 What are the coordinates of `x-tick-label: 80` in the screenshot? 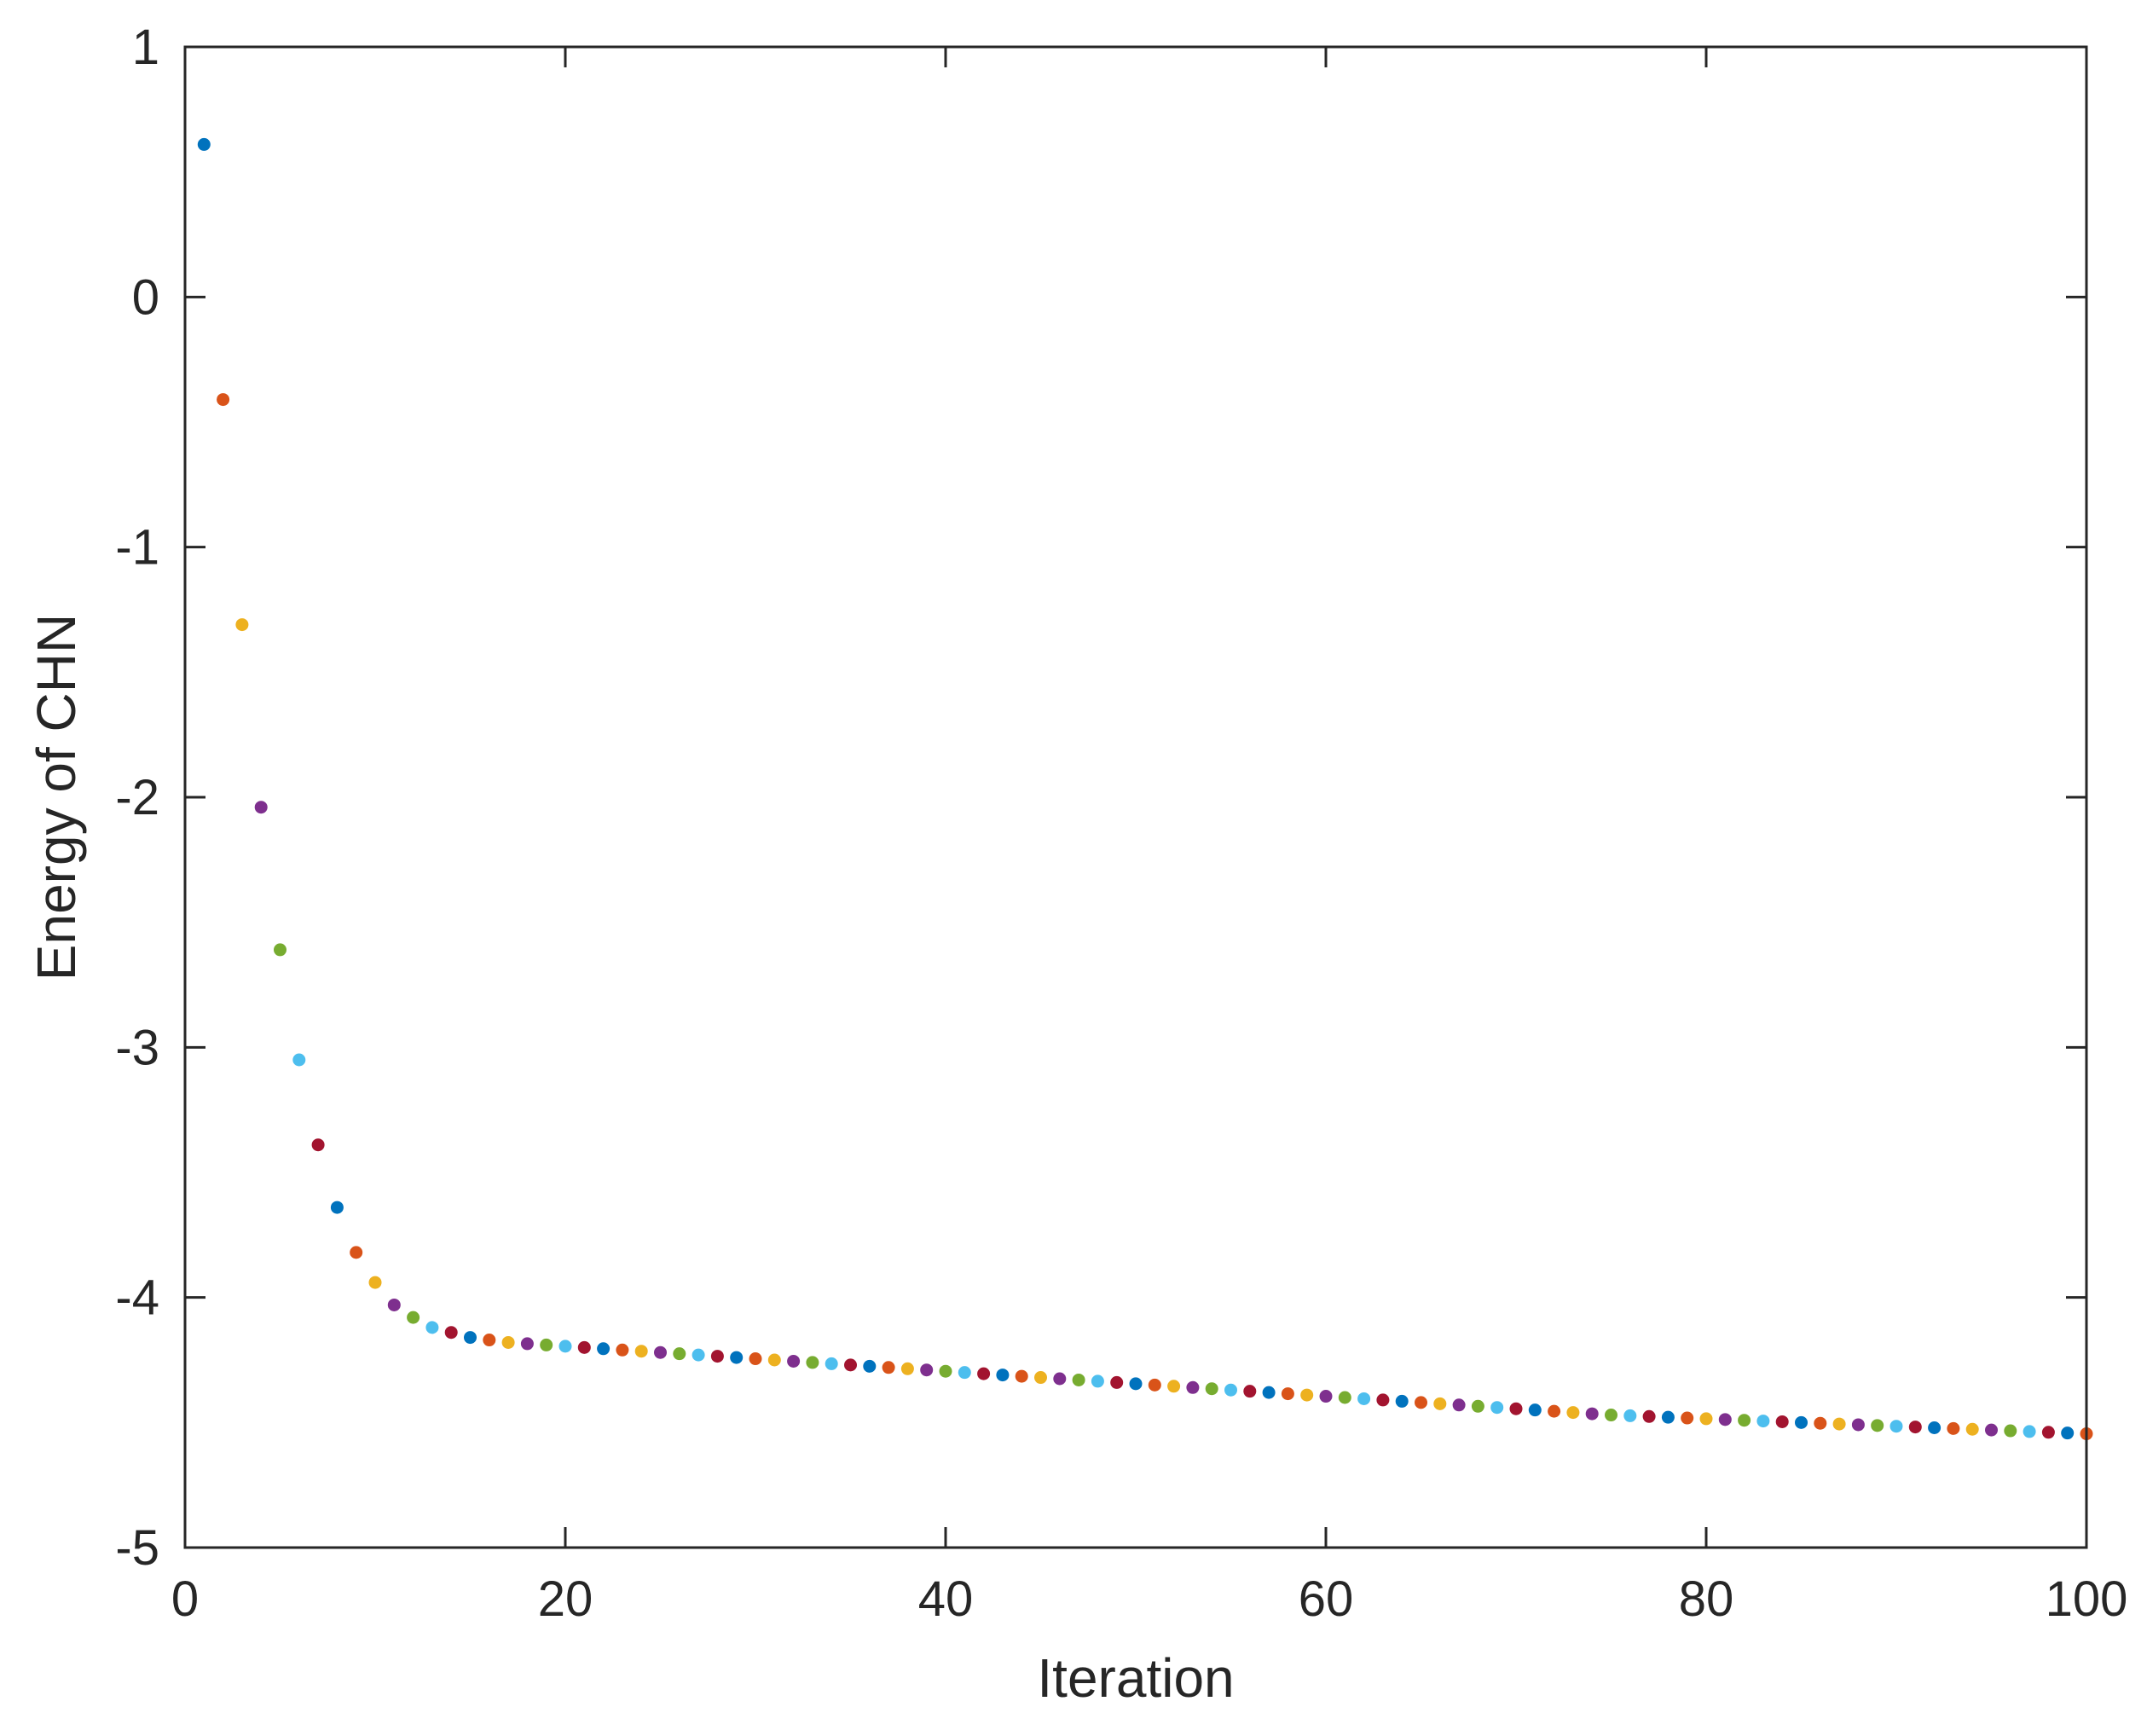 It's located at (1706, 1599).